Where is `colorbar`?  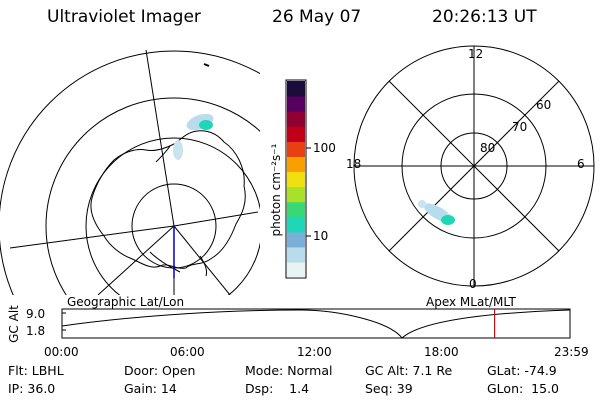
colorbar is located at coordinates (298, 179).